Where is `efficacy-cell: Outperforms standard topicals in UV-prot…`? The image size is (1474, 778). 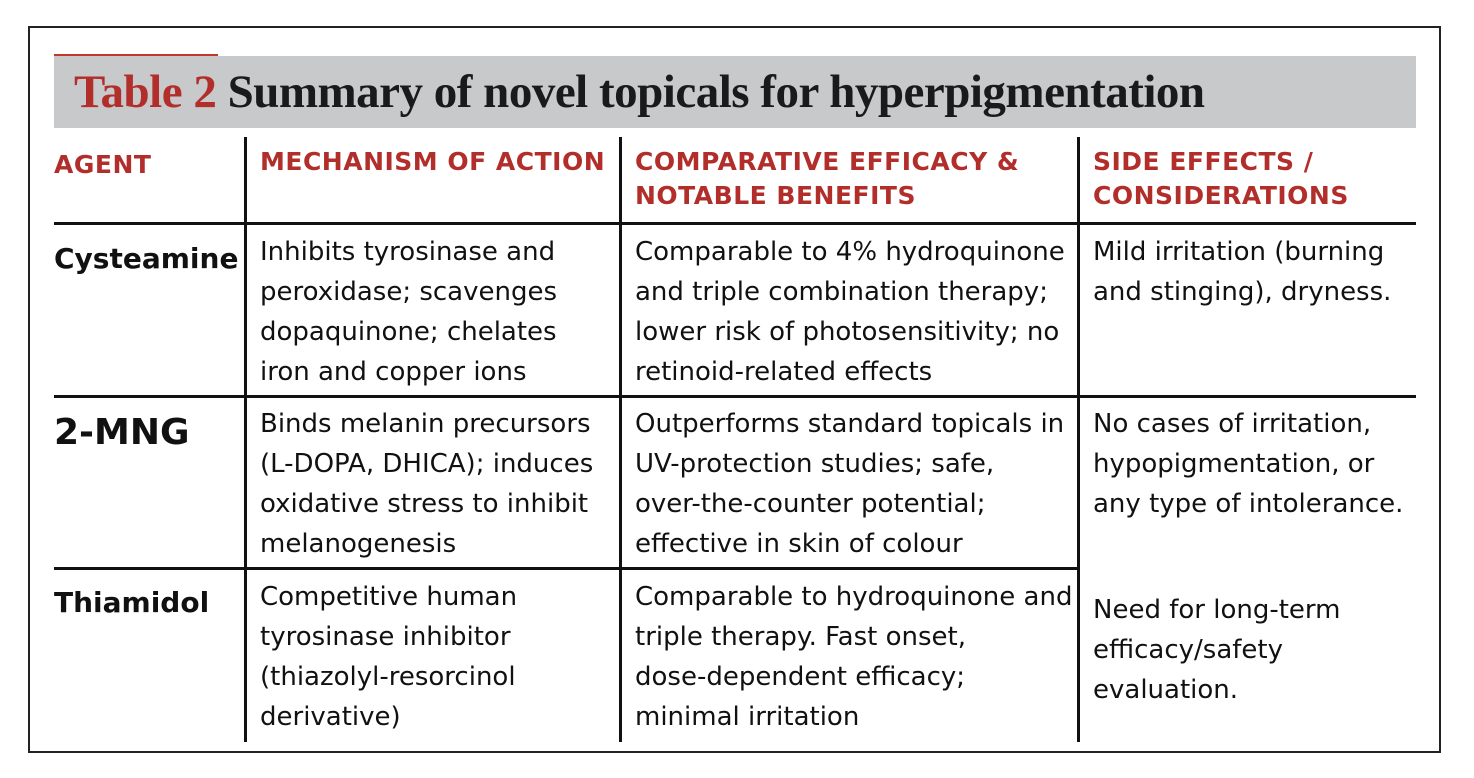 efficacy-cell: Outperforms standard topicals in UV-prot… is located at coordinates (849, 484).